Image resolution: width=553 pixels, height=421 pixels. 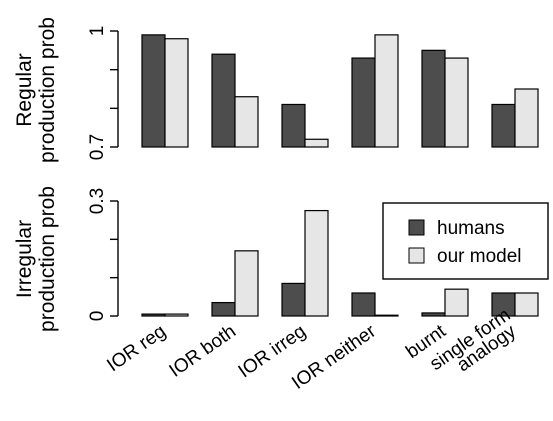 What do you see at coordinates (203, 351) in the screenshot?
I see `x-axis-tick-label: IOR both` at bounding box center [203, 351].